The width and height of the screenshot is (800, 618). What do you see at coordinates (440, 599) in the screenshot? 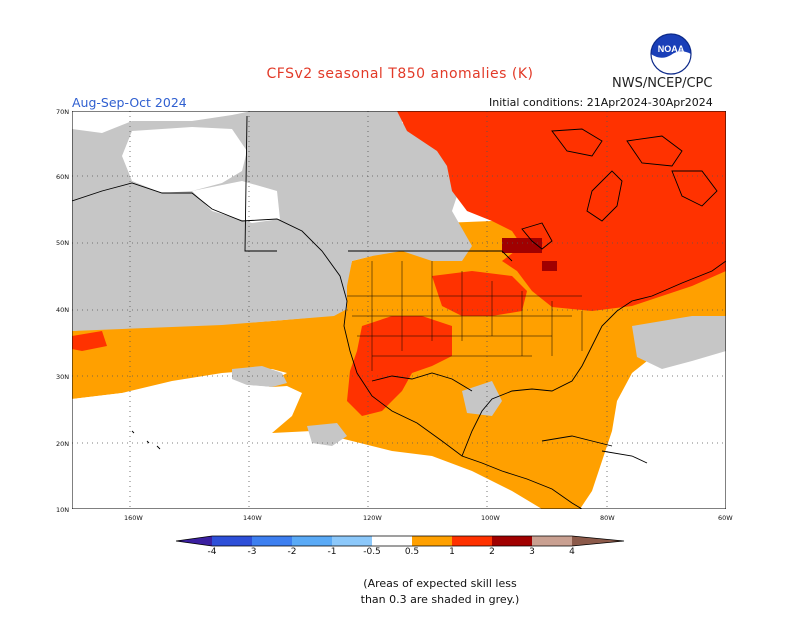
I see `skill-note-line: than 0.3 are shaded in grey.)` at bounding box center [440, 599].